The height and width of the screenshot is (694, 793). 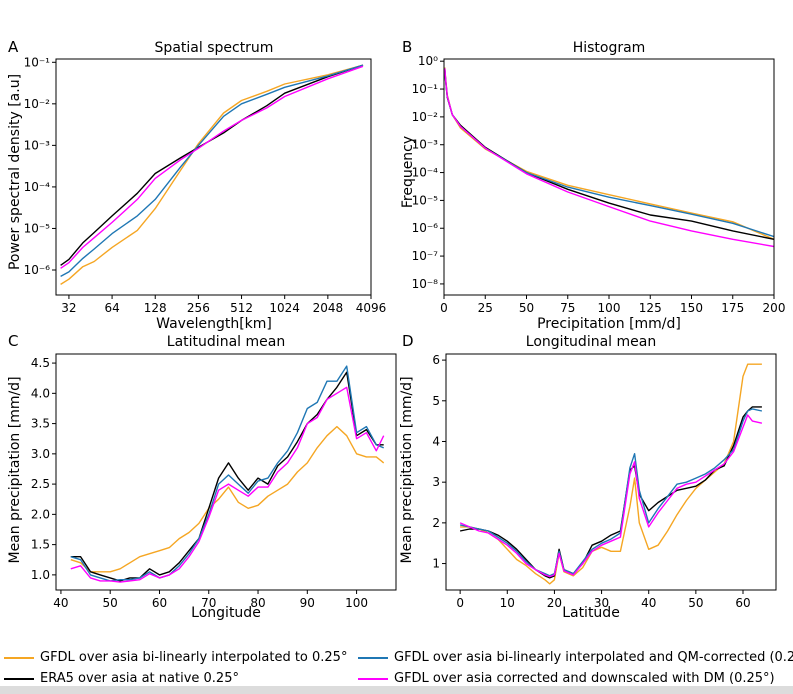 What do you see at coordinates (373, 657) in the screenshot?
I see `legend-swatch-qm` at bounding box center [373, 657].